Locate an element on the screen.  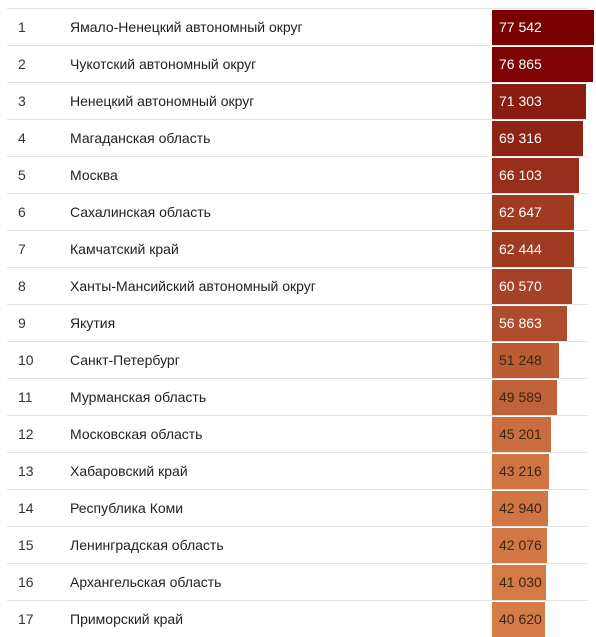
rank-cell: 2 is located at coordinates (22, 64).